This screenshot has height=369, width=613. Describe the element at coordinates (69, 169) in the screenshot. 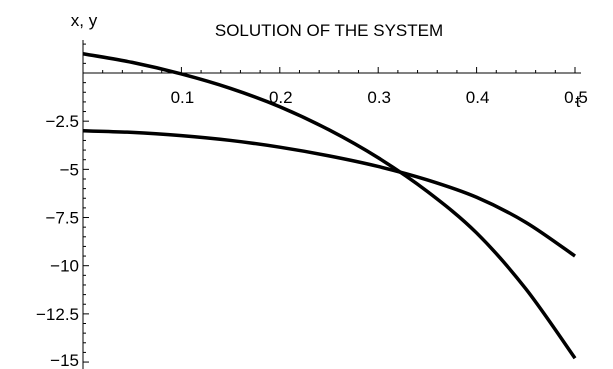

I see `y-tick-label: −5` at that location.